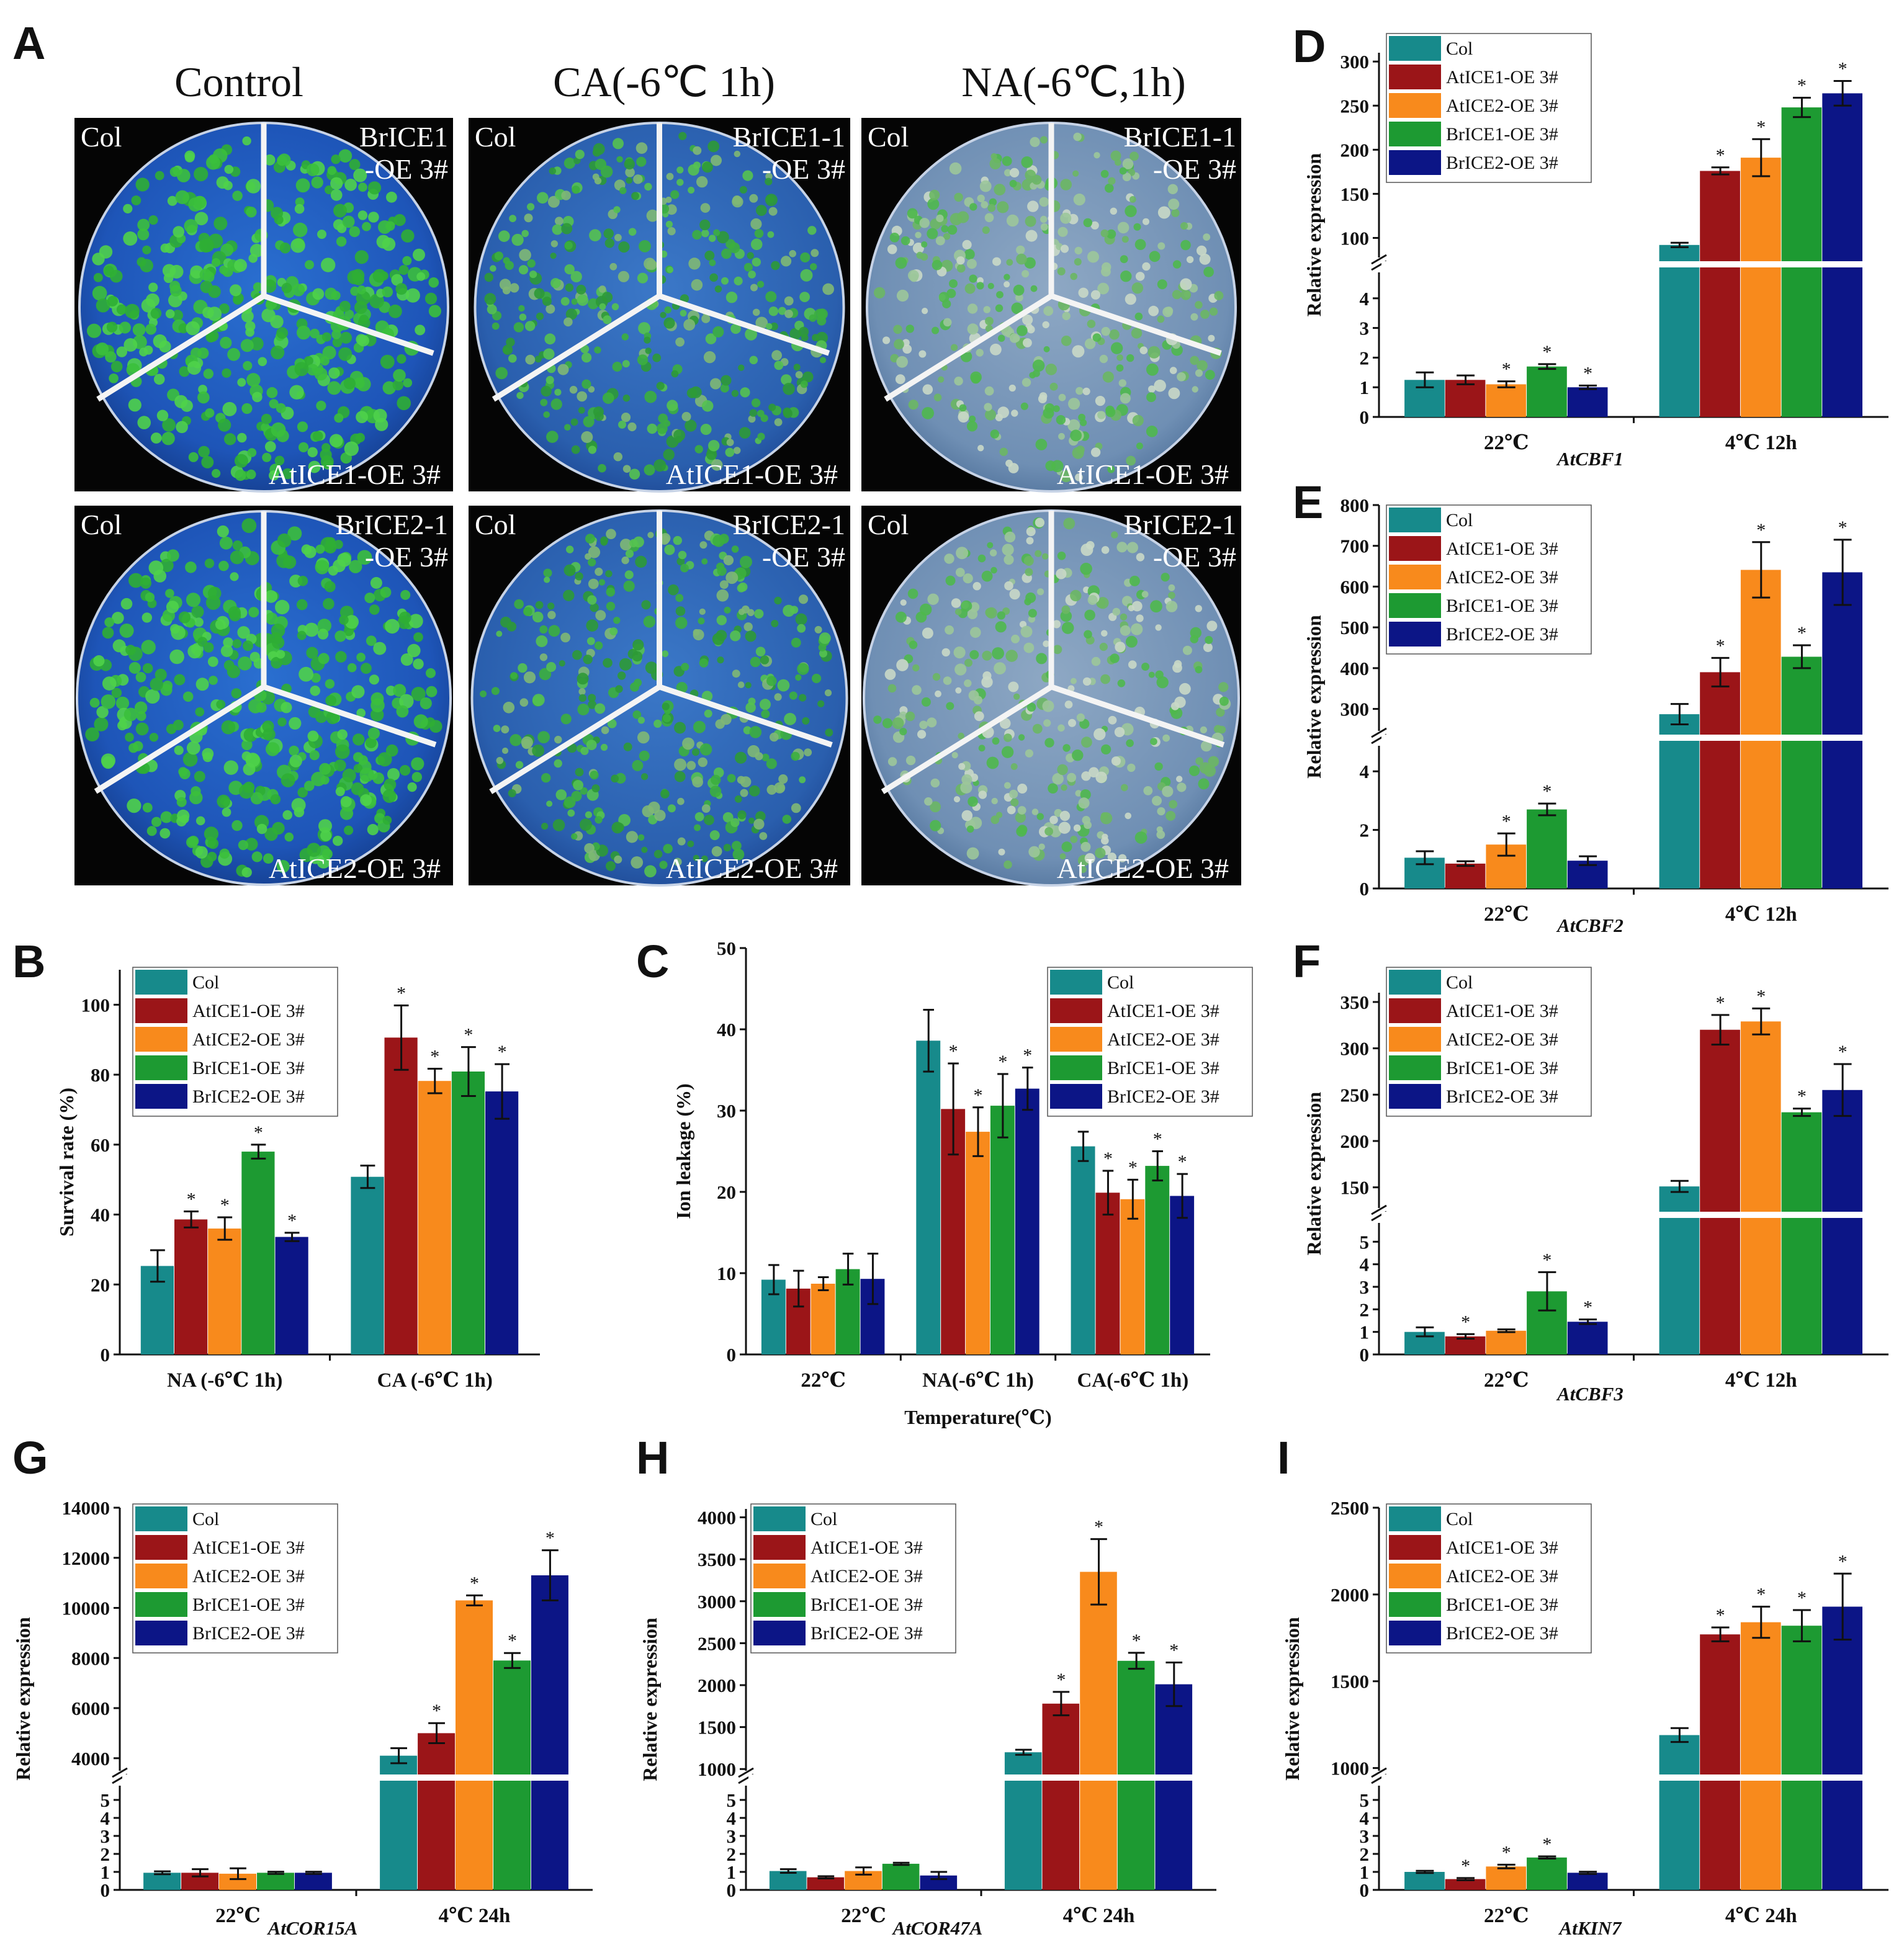 Image resolution: width=1904 pixels, height=1960 pixels. I want to click on y-tick-label: 5, so click(1365, 1242).